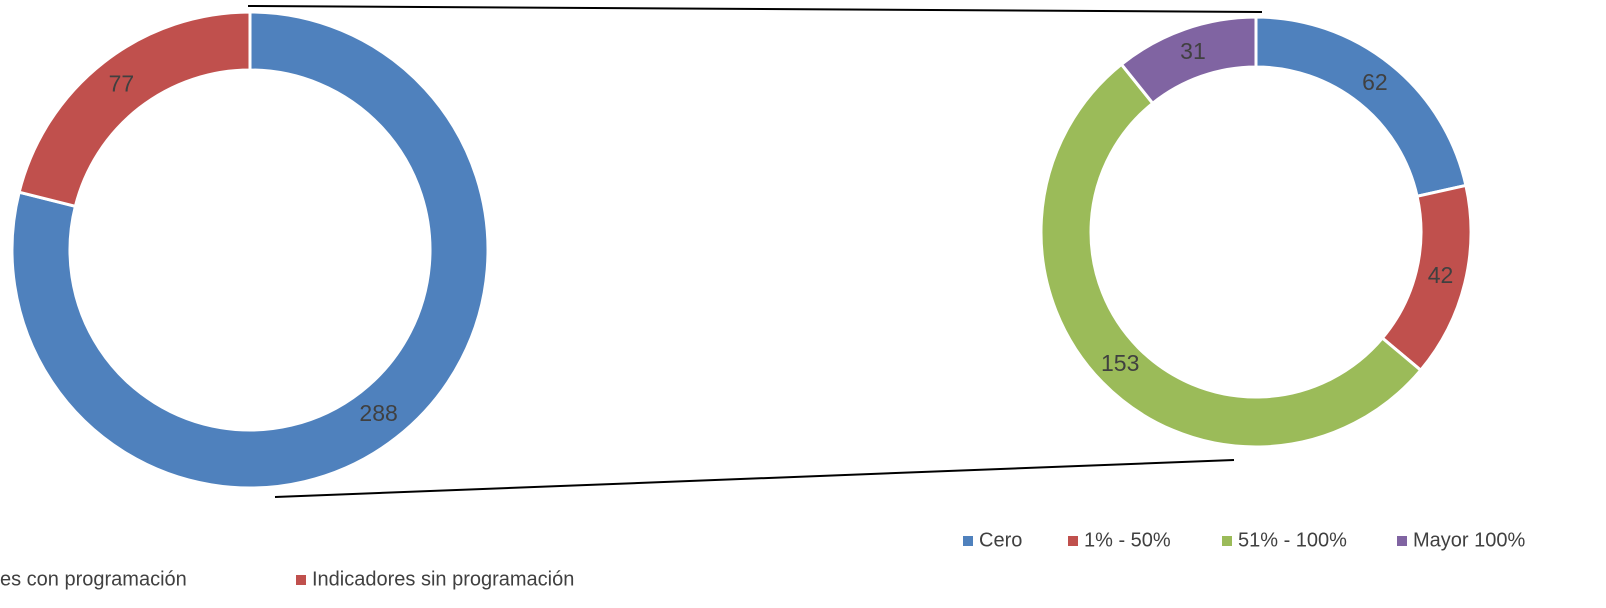  Describe the element at coordinates (1292, 540) in the screenshot. I see `legend-label: 51% - 100%` at that location.